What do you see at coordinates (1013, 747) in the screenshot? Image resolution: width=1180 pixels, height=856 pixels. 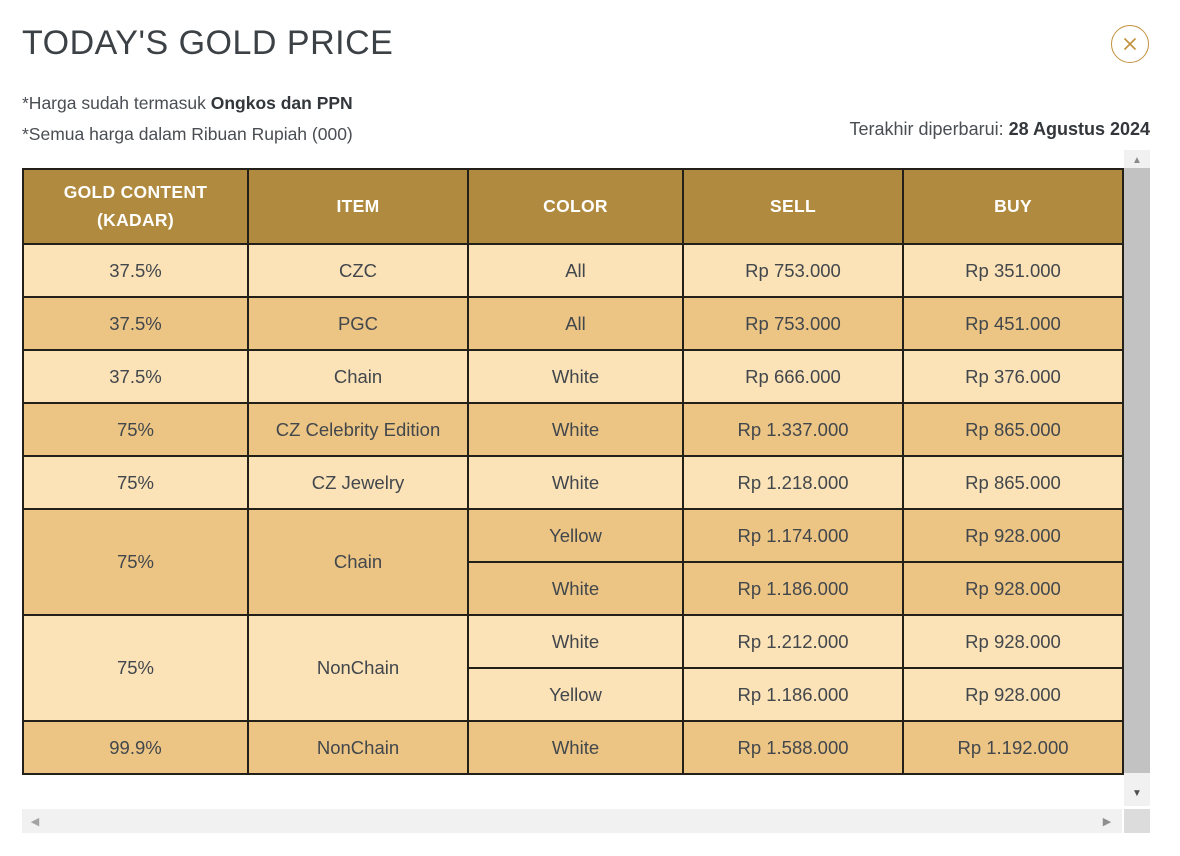 I see `buy-cell: Rp 1.192.000` at bounding box center [1013, 747].